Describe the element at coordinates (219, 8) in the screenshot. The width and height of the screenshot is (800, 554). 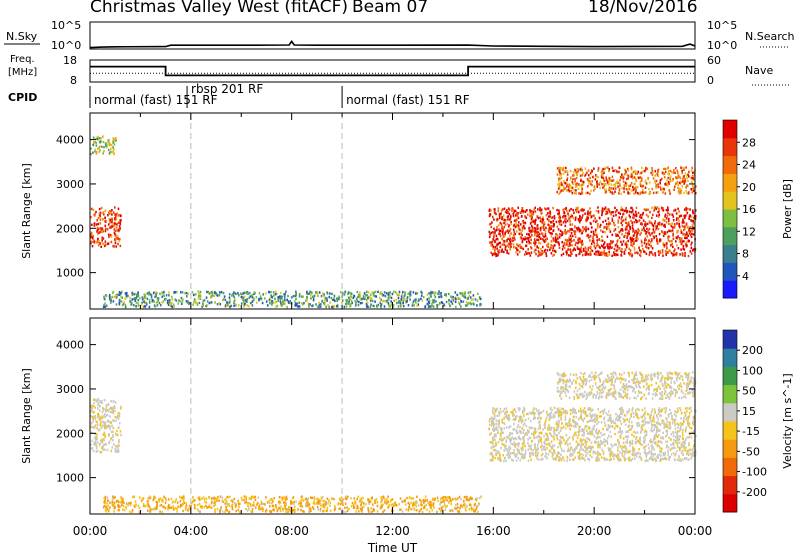
I see `station-title: Christmas Valley West (fitACF)` at that location.